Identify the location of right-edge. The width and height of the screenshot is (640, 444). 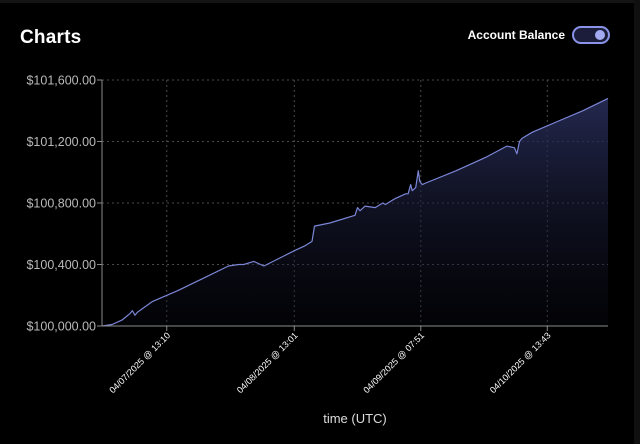
(637, 222).